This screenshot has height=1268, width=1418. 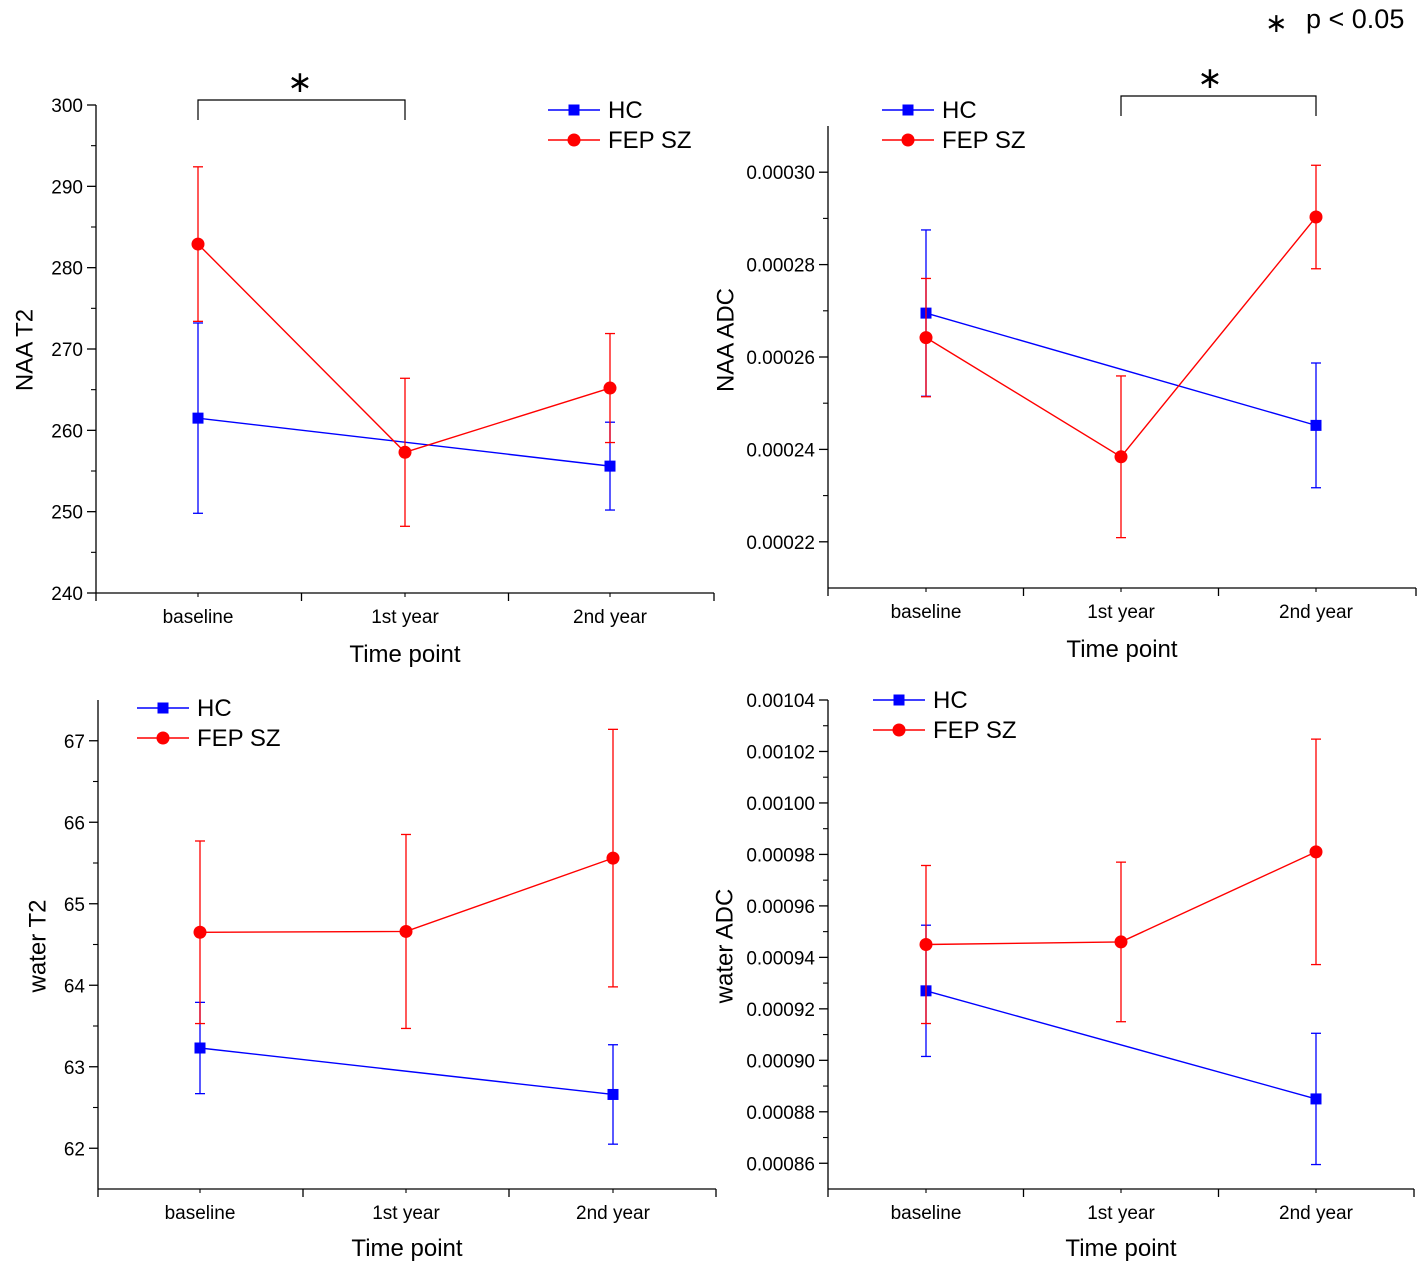 I want to click on series-hc, so click(x=404, y=418).